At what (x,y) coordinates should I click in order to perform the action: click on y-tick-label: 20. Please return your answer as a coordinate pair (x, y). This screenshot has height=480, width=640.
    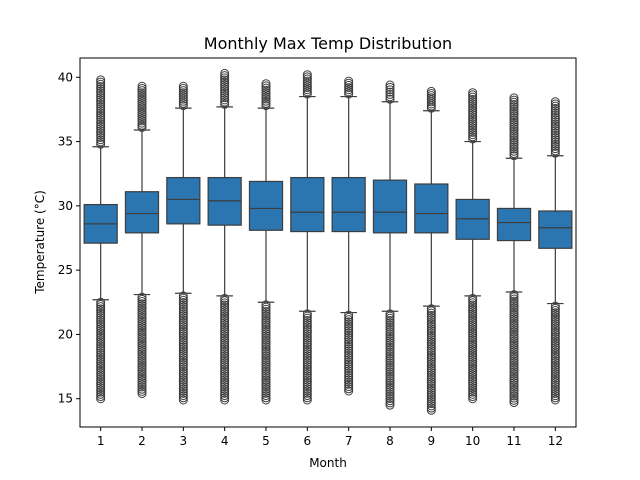
    Looking at the image, I should click on (65, 334).